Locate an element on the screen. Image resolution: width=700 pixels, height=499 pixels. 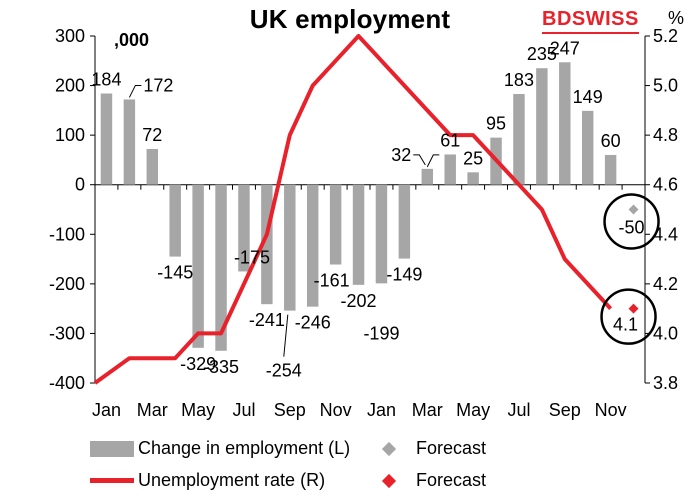
logo-text: BDSWISS is located at coordinates (590, 19).